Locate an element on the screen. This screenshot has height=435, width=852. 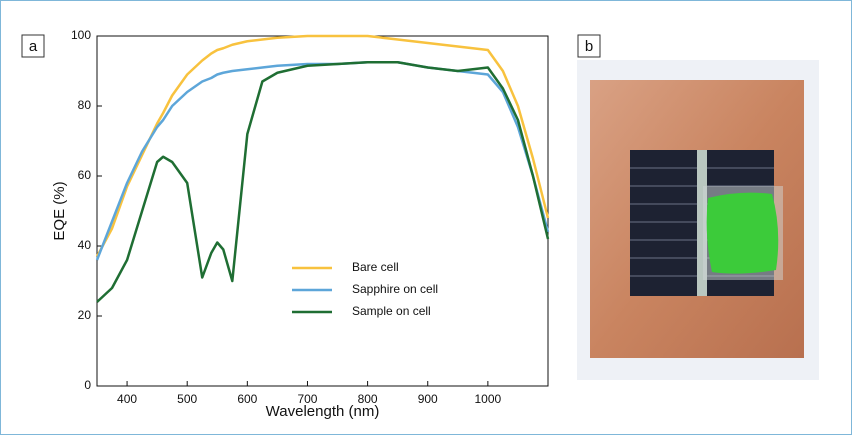
x-tick-label: 1000 is located at coordinates (488, 399).